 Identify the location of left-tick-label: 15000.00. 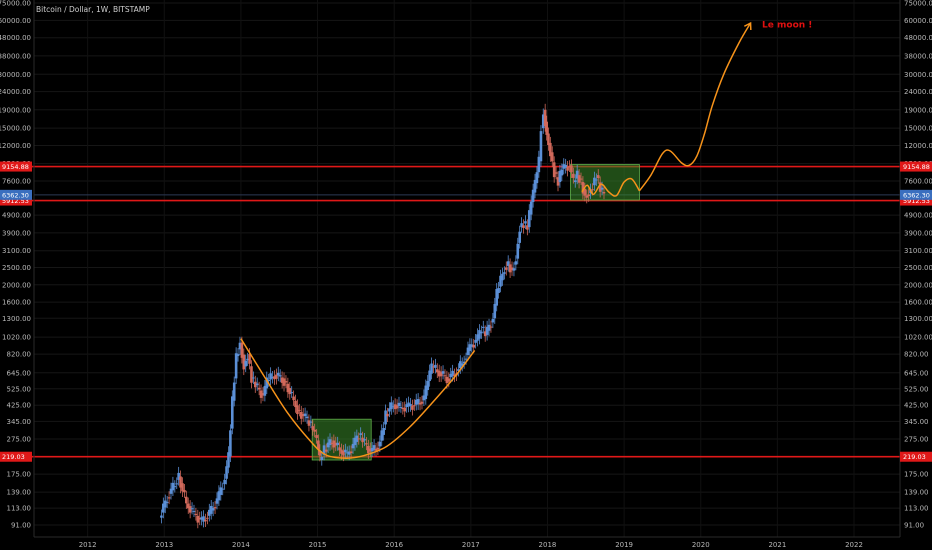
(15, 129).